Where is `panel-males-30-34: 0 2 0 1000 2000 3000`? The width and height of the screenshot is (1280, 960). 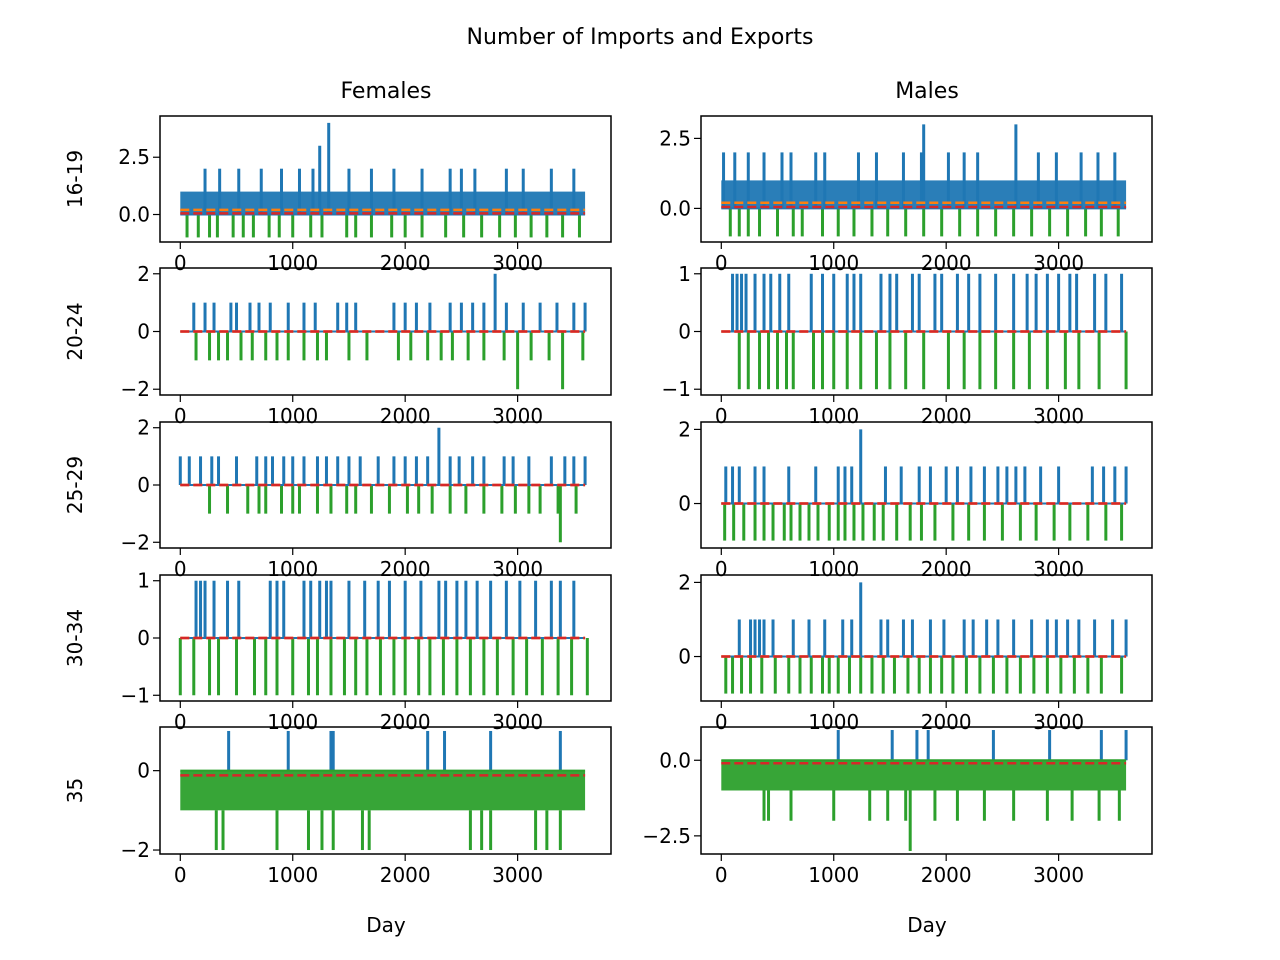
panel-males-30-34: 0 2 0 1000 2000 3000 is located at coordinates (915, 652).